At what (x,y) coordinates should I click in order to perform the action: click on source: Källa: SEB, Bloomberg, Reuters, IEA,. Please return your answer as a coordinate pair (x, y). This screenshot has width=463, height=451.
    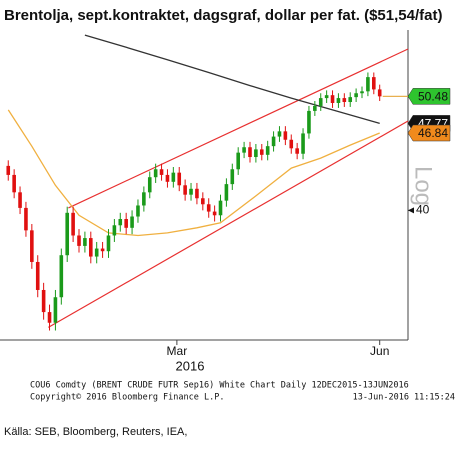
    Looking at the image, I should click on (95, 432).